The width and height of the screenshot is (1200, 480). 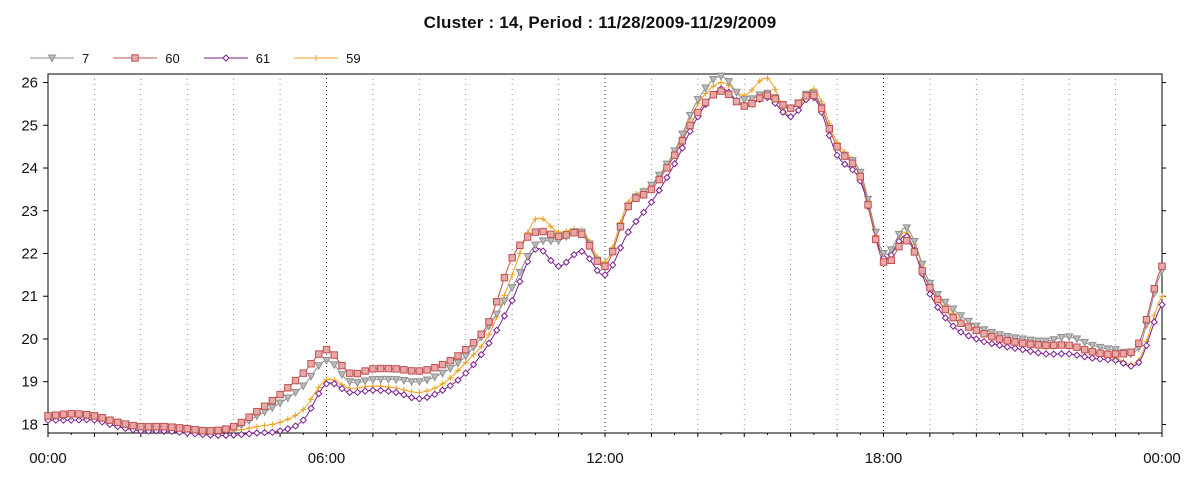 I want to click on legend-item-60: 60, so click(x=149, y=58).